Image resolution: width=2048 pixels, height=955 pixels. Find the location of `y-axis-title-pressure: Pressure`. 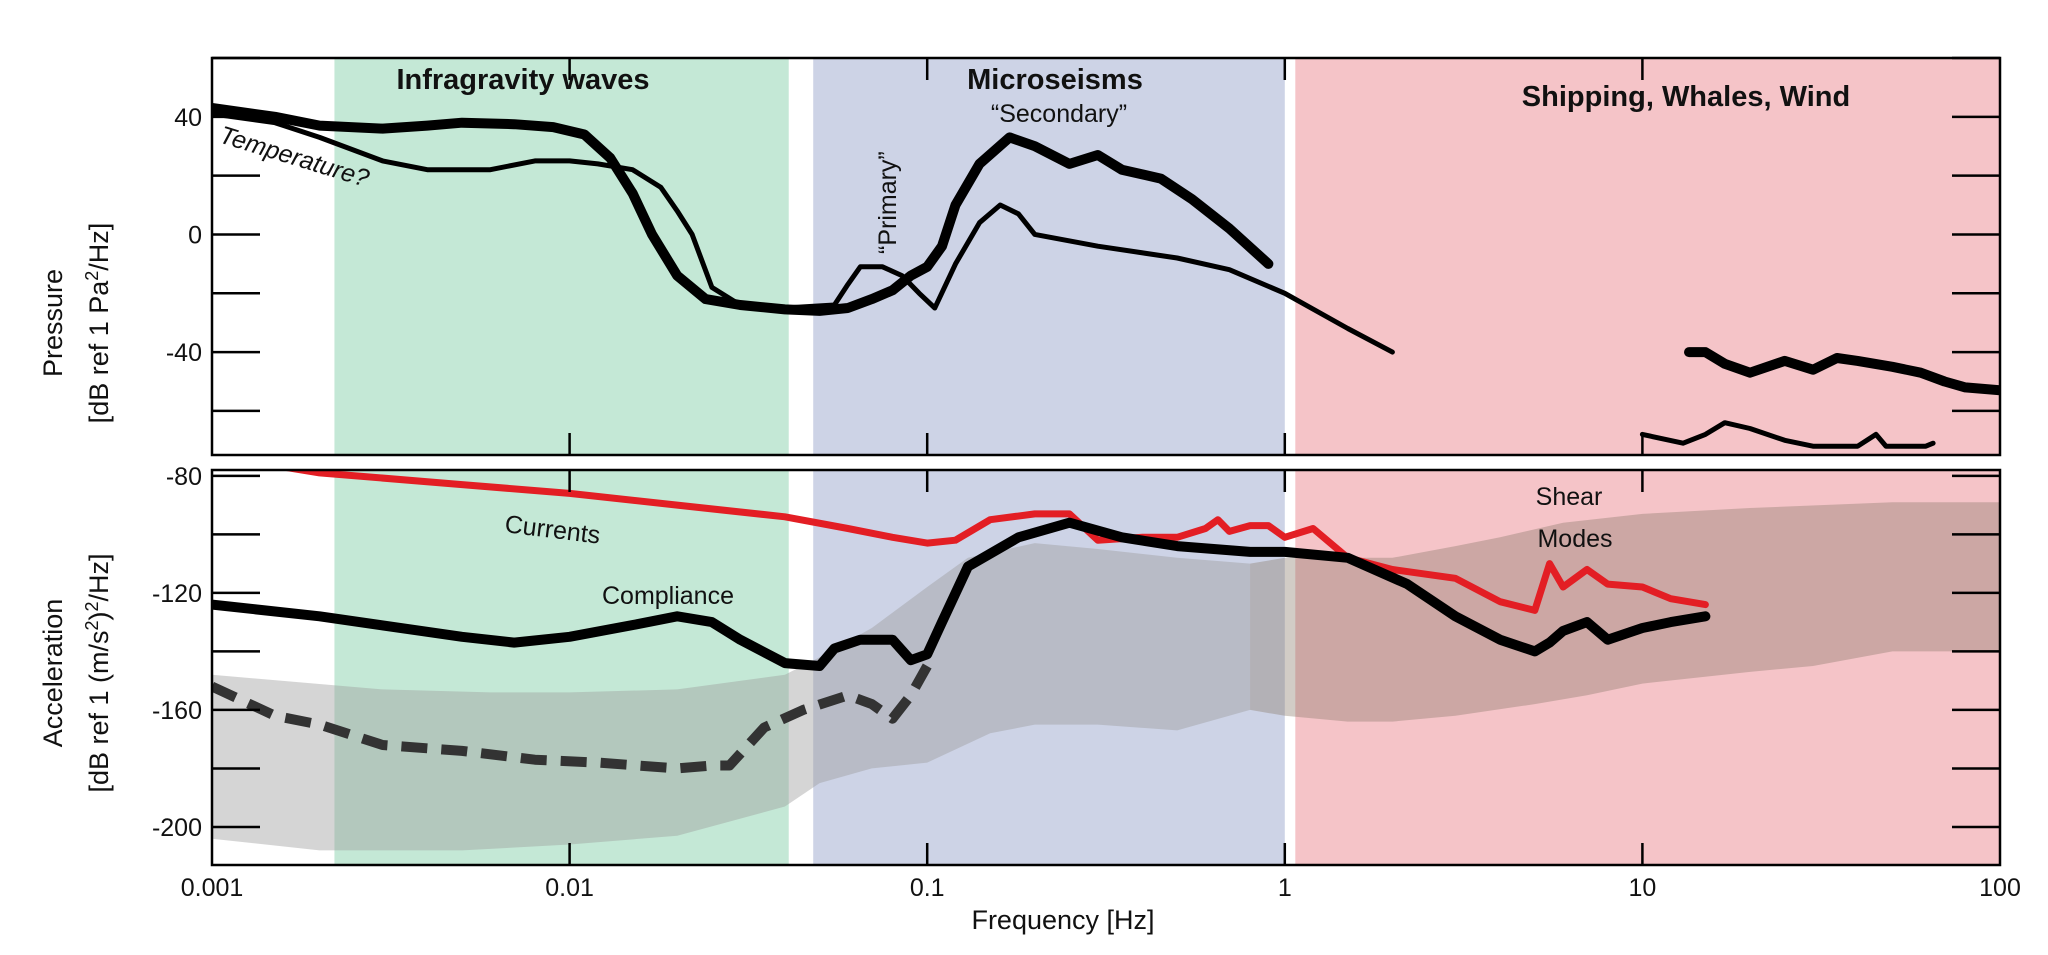

y-axis-title-pressure: Pressure is located at coordinates (53, 323).